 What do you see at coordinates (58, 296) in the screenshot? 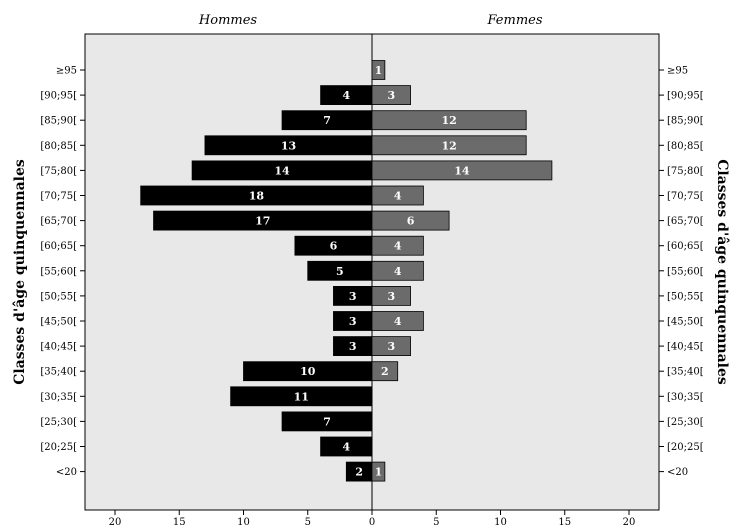
I see `y-tick-label-left: [50;55[` at bounding box center [58, 296].